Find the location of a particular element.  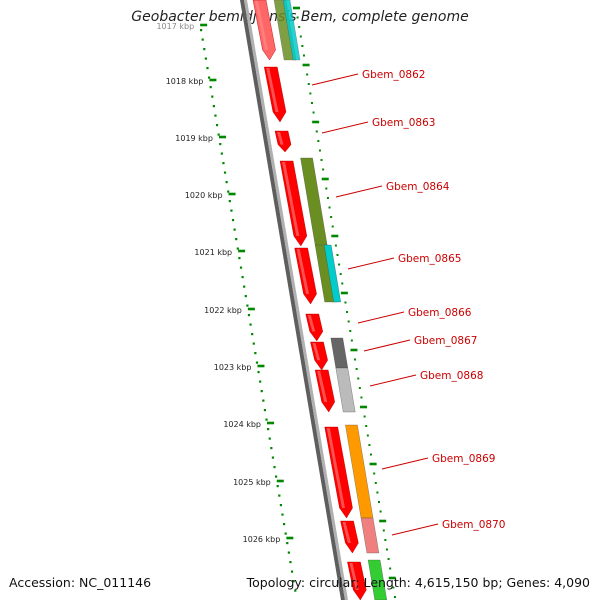

gene-label: Gbem_0869 is located at coordinates (463, 459).